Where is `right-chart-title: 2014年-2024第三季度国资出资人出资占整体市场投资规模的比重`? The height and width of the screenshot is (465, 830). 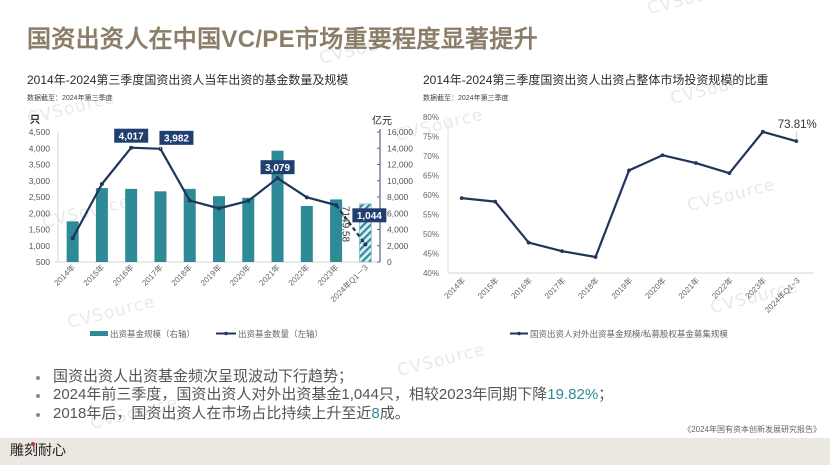 right-chart-title: 2014年-2024第三季度国资出资人出资占整体市场投资规模的比重 is located at coordinates (596, 80).